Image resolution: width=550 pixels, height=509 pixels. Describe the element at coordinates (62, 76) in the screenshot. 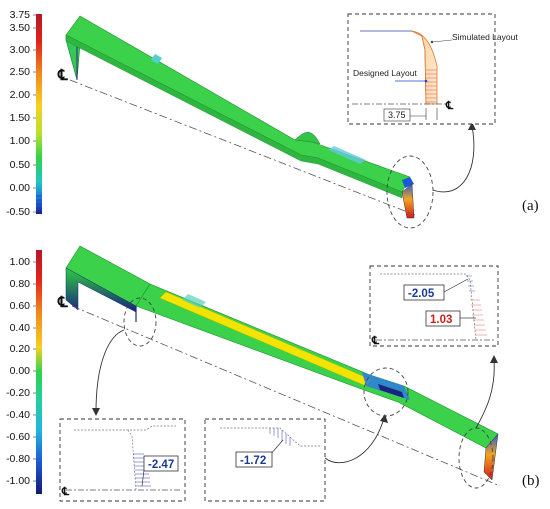

I see `centerline-symbol: ℄` at that location.